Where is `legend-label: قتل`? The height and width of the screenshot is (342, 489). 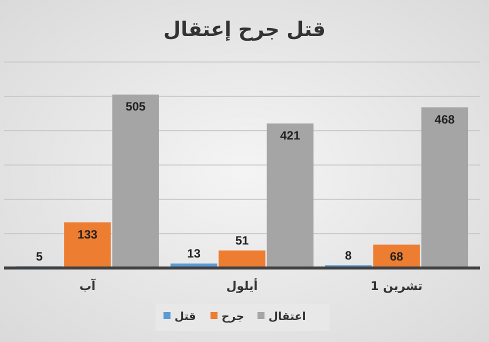
legend-label: قتل is located at coordinates (185, 316).